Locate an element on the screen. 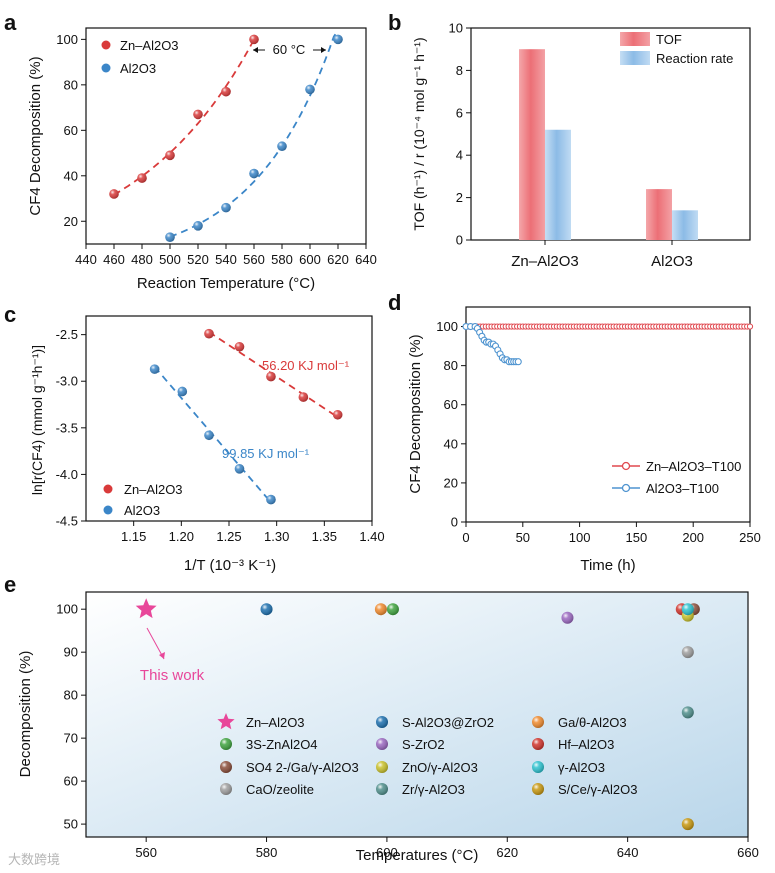 The image size is (775, 873). x-tick-label: 440 is located at coordinates (86, 259).